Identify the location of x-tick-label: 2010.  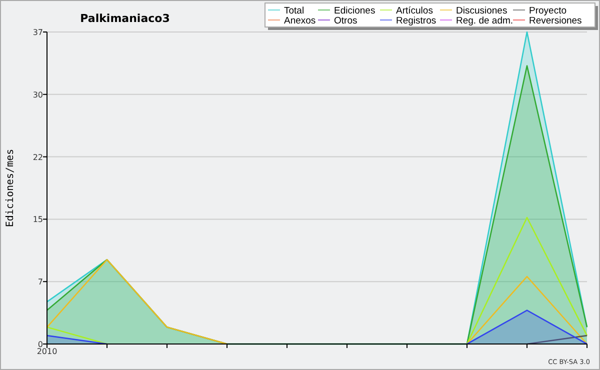
(47, 351).